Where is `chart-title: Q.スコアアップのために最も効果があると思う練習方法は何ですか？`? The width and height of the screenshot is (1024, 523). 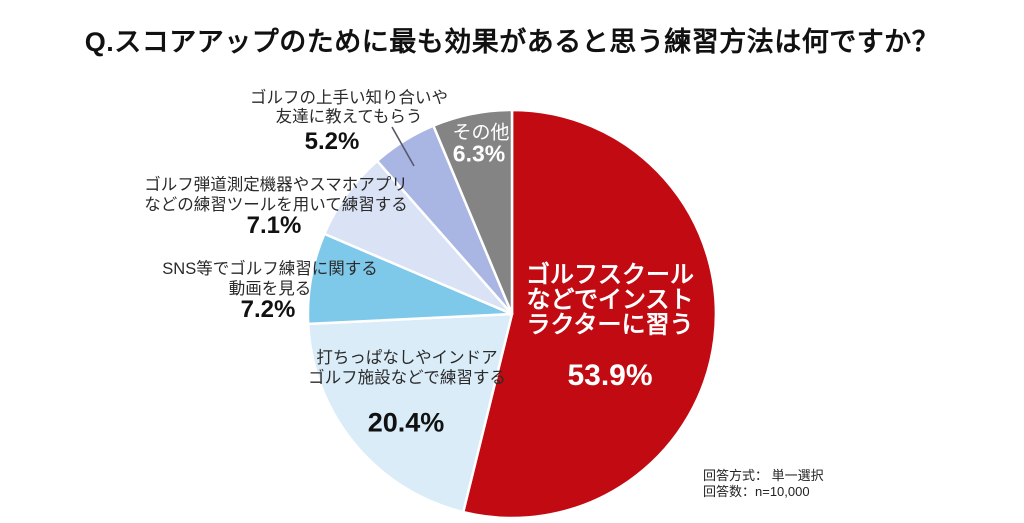 chart-title: Q.スコアアップのために最も効果があると思う練習方法は何ですか？ is located at coordinates (512, 42).